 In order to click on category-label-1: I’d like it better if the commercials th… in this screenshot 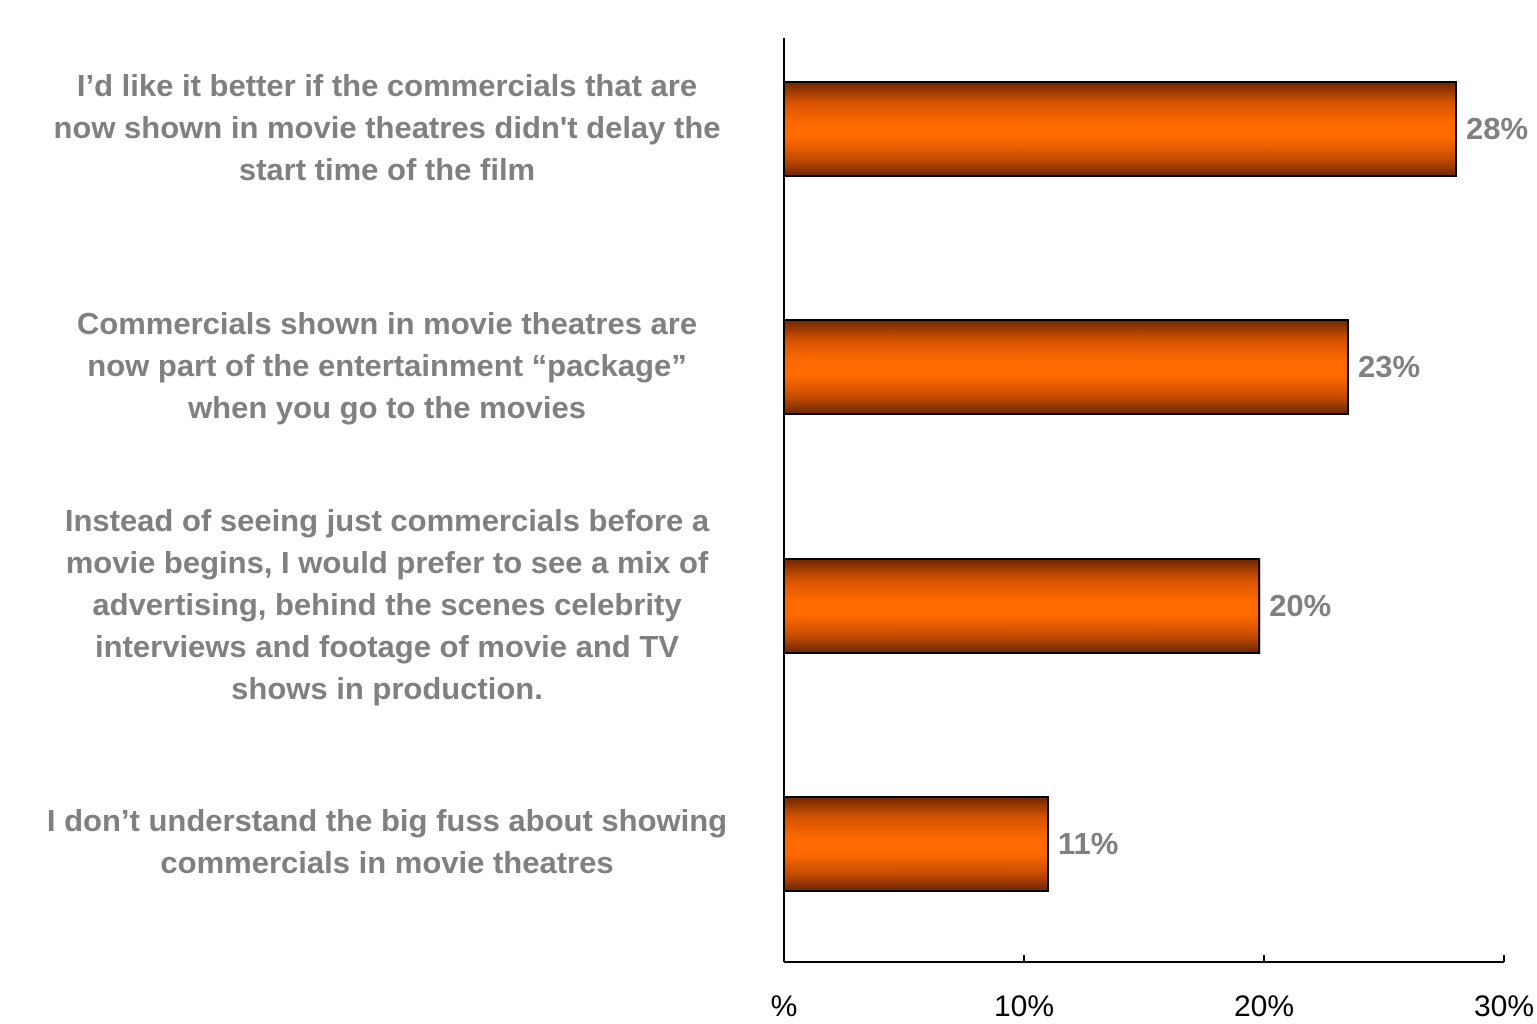, I will do `click(387, 127)`.